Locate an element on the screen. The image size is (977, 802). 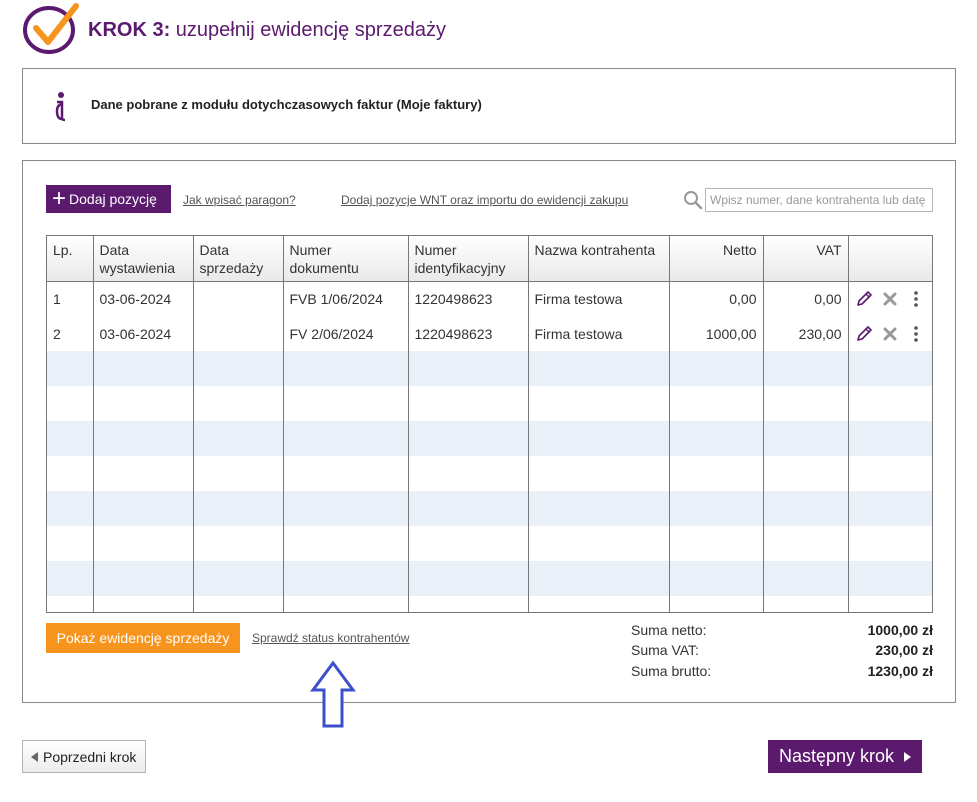
add-position-label: Dodaj pozycję is located at coordinates (113, 199).